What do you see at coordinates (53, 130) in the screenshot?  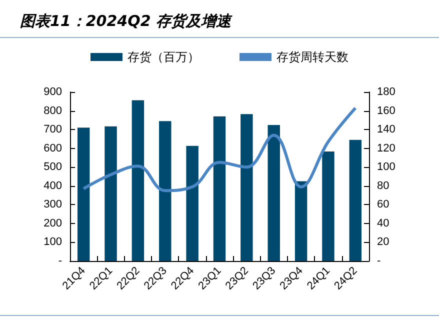 I see `y-tick-label: 700` at bounding box center [53, 130].